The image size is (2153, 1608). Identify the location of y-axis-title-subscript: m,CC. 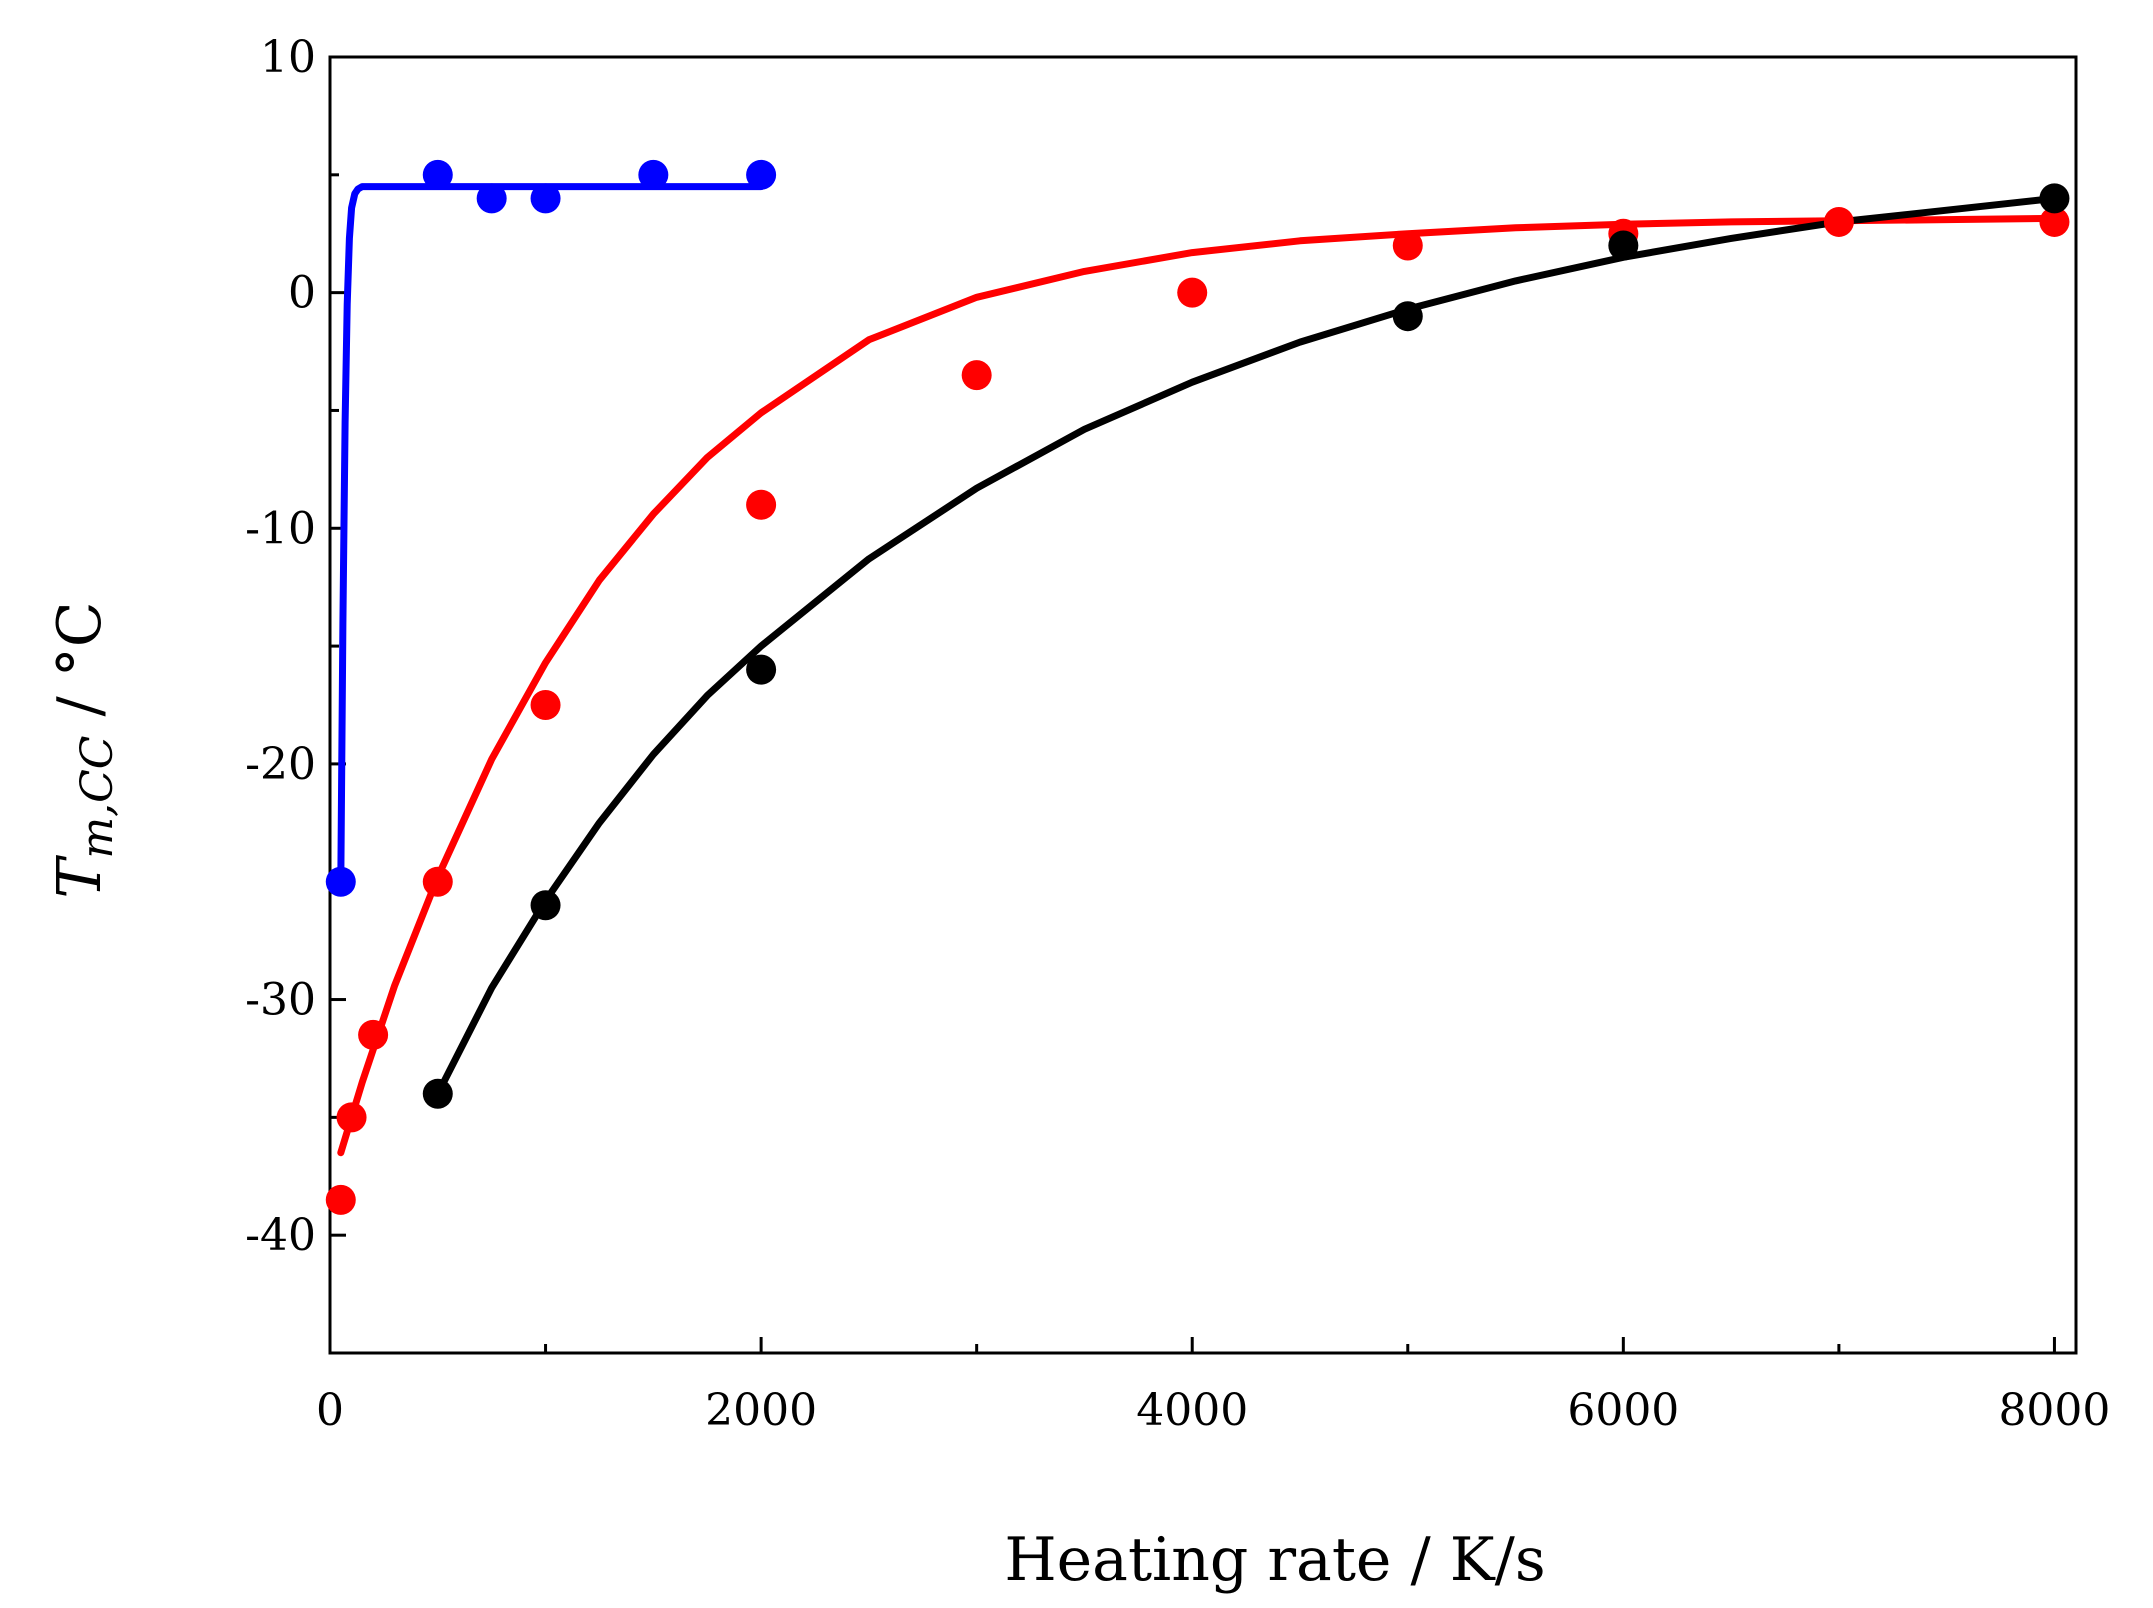
(97, 797).